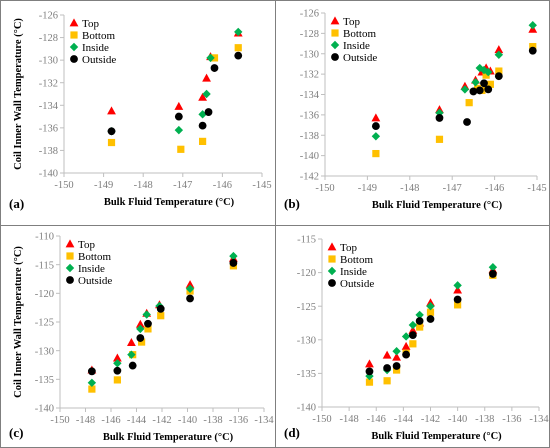 This screenshot has width=550, height=448. Describe the element at coordinates (48, 151) in the screenshot. I see `y-tick-label: -138` at that location.